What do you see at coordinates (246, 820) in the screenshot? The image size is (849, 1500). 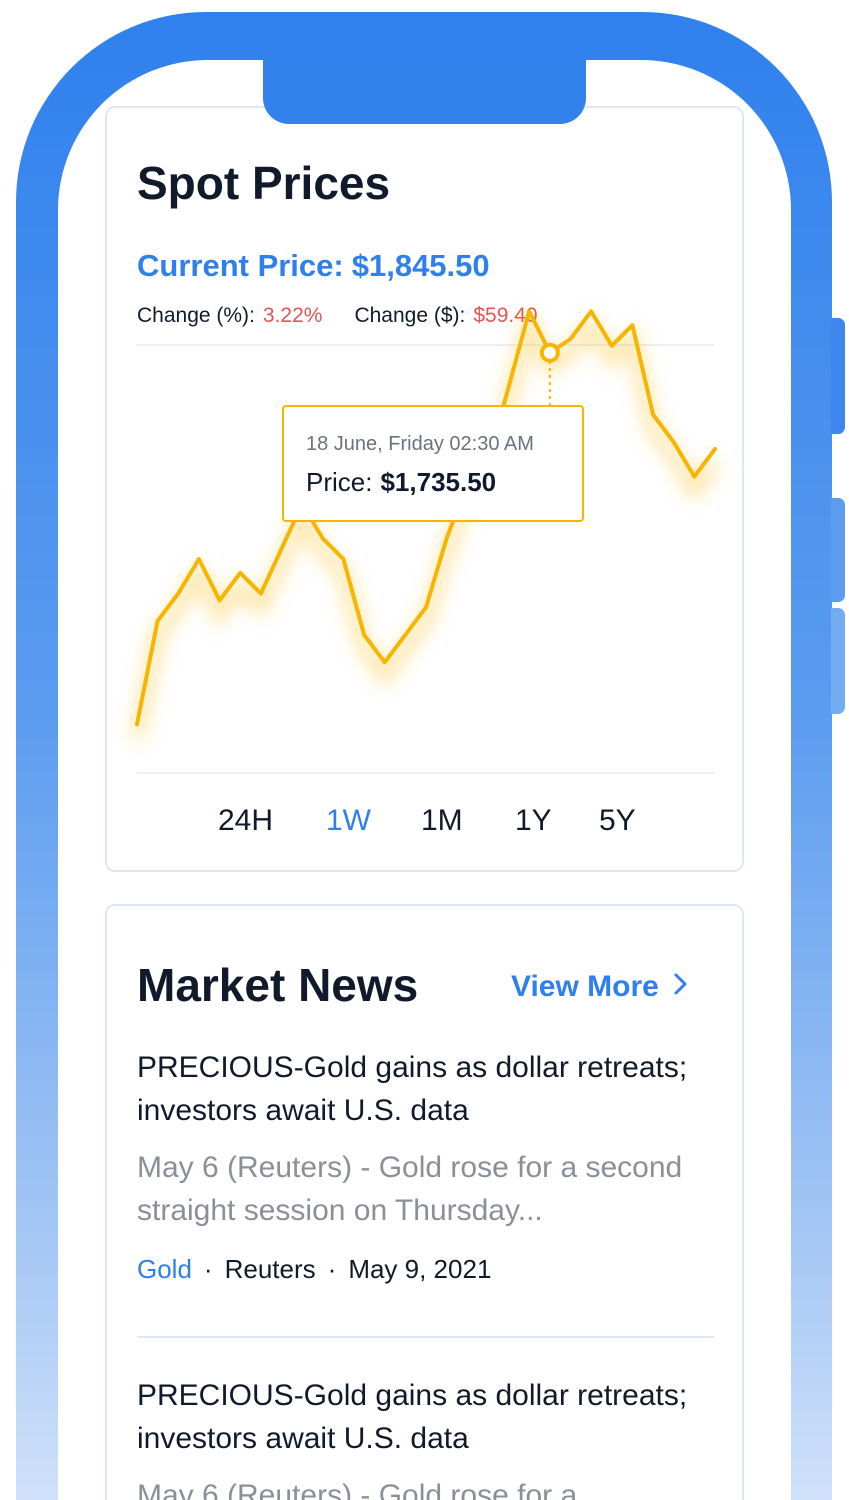 I see `range-24h: 24H` at bounding box center [246, 820].